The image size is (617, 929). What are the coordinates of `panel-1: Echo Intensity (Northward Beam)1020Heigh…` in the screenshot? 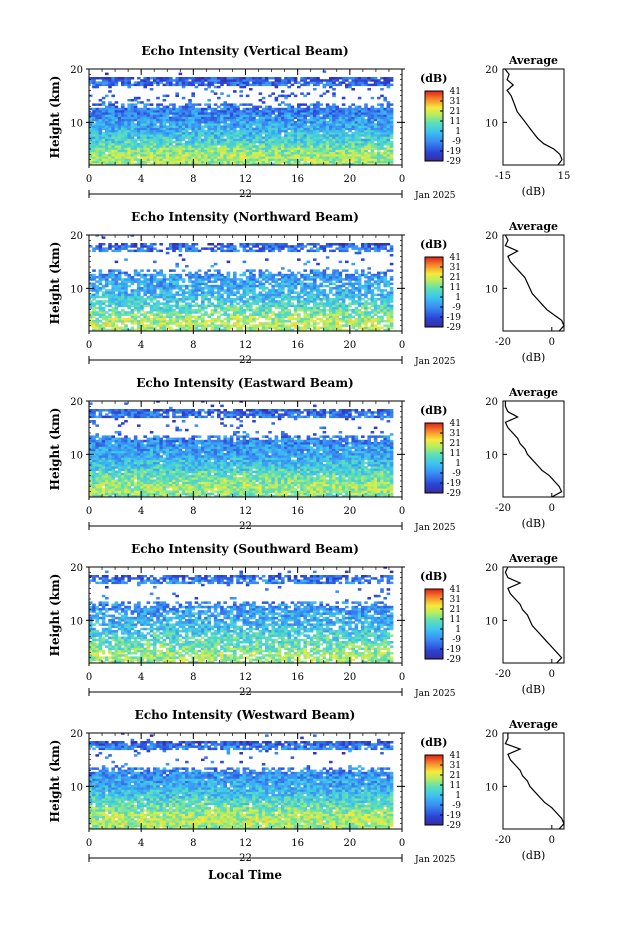 It's located at (306, 288).